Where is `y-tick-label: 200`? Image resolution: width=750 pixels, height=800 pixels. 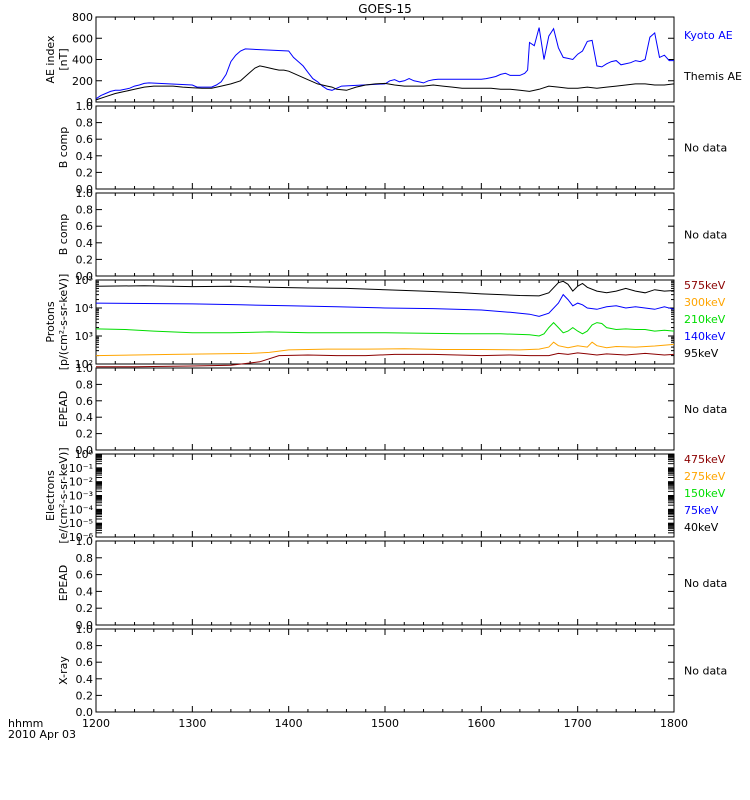 y-tick-label: 200 is located at coordinates (82, 81).